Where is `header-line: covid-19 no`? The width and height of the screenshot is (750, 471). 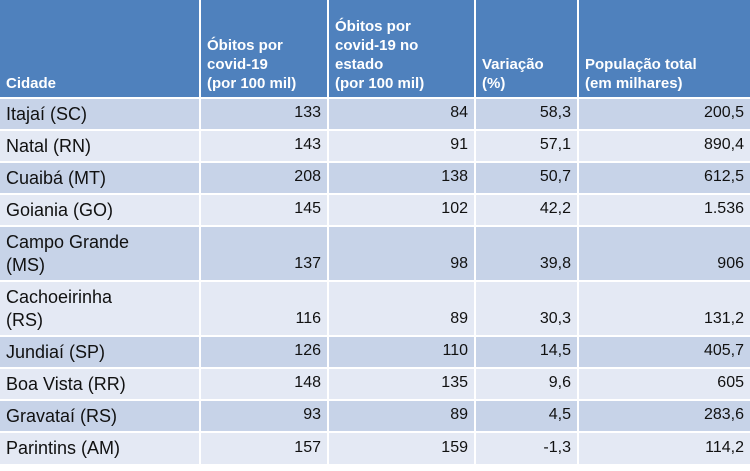 header-line: covid-19 no is located at coordinates (377, 45).